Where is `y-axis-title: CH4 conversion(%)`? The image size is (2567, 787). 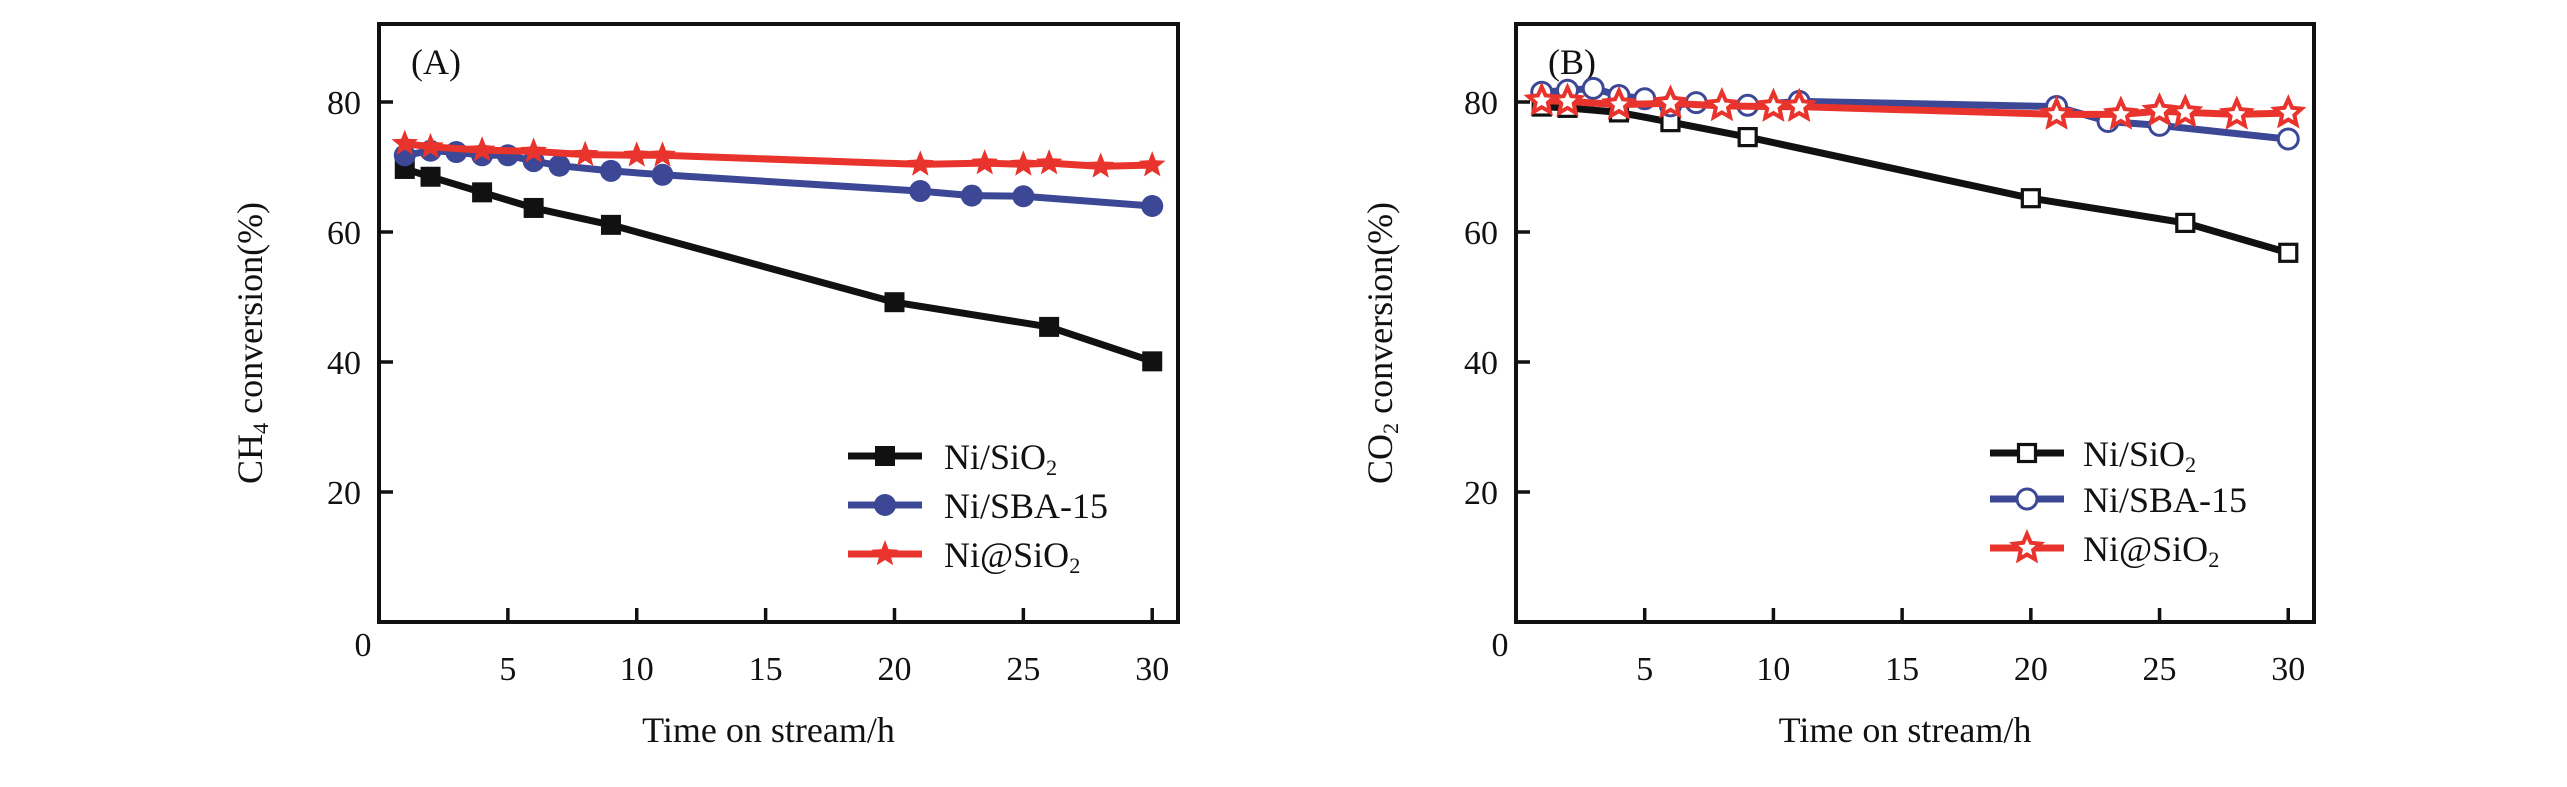 y-axis-title: CH4 conversion(%) is located at coordinates (251, 343).